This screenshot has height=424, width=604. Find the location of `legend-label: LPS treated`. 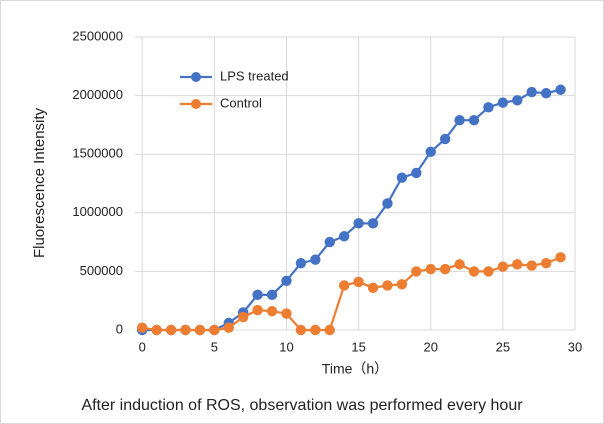

legend-label: LPS treated is located at coordinates (254, 75).